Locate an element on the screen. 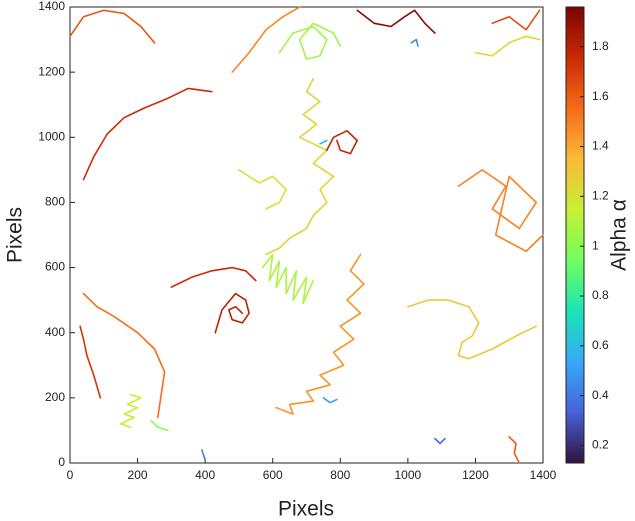 The width and height of the screenshot is (635, 521). x-tick-label: 400 is located at coordinates (205, 475).